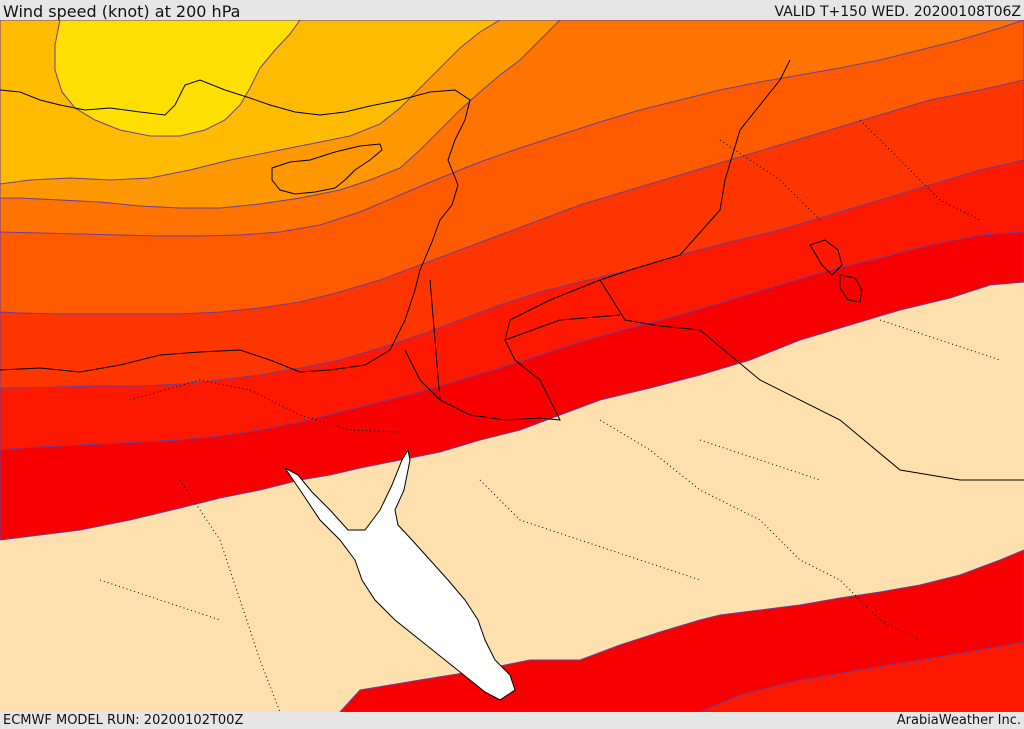  Describe the element at coordinates (400, 574) in the screenshot. I see `red-sea` at that location.